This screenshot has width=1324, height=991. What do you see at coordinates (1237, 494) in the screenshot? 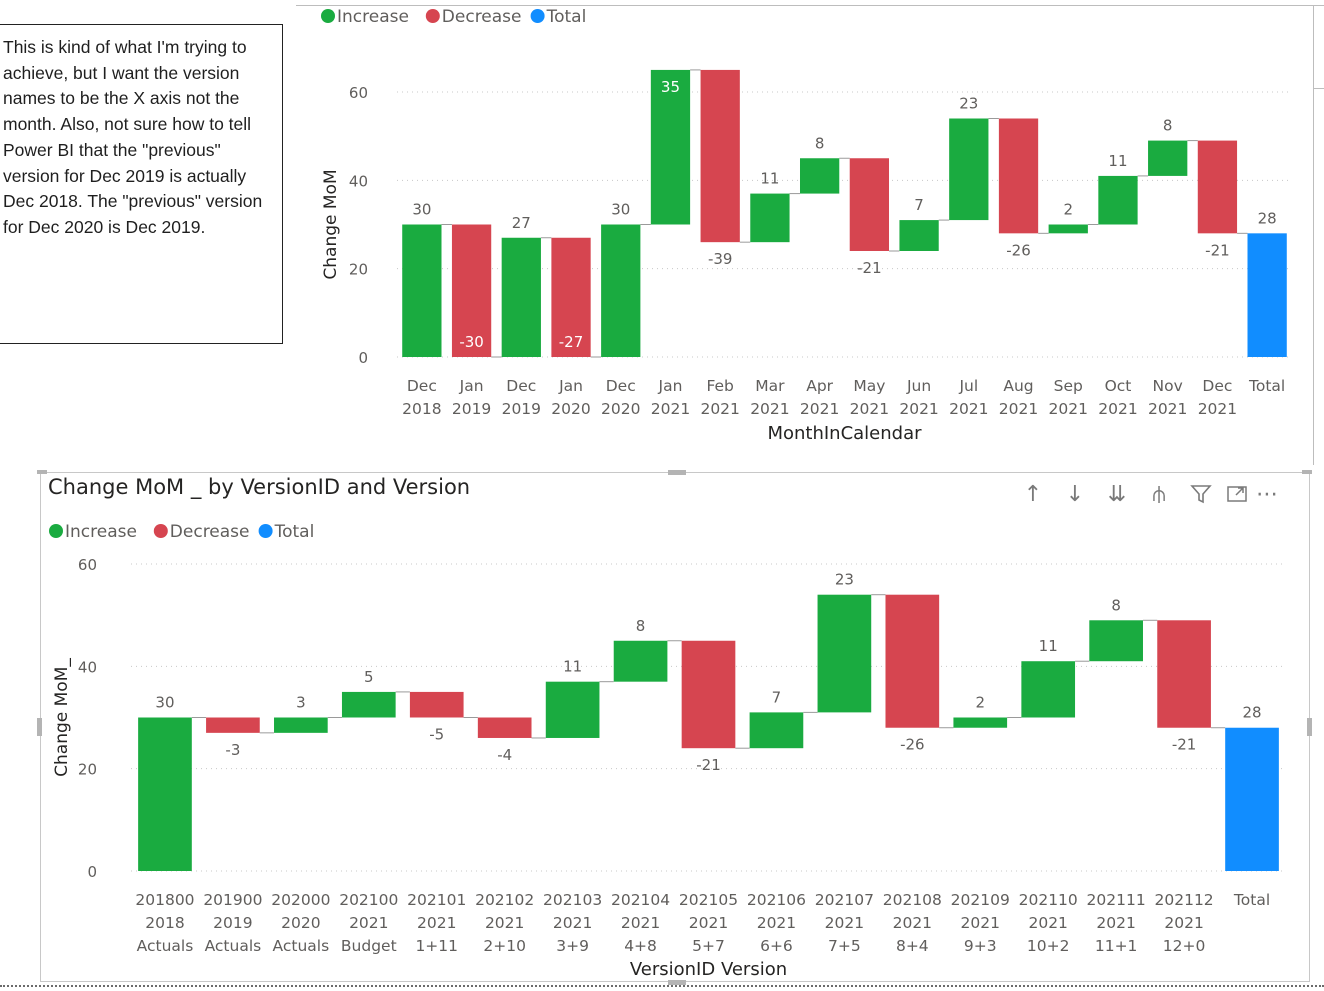
I see `focus-mode-icon` at bounding box center [1237, 494].